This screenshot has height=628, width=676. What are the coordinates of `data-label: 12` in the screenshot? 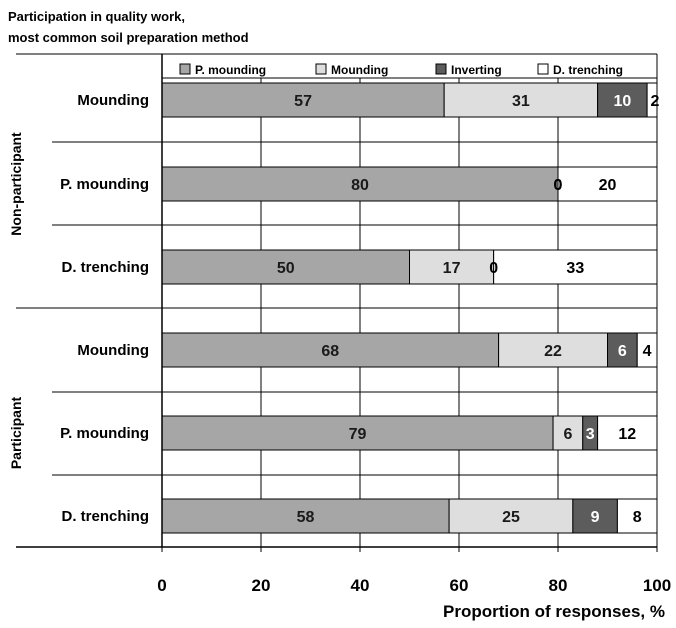 It's located at (627, 434).